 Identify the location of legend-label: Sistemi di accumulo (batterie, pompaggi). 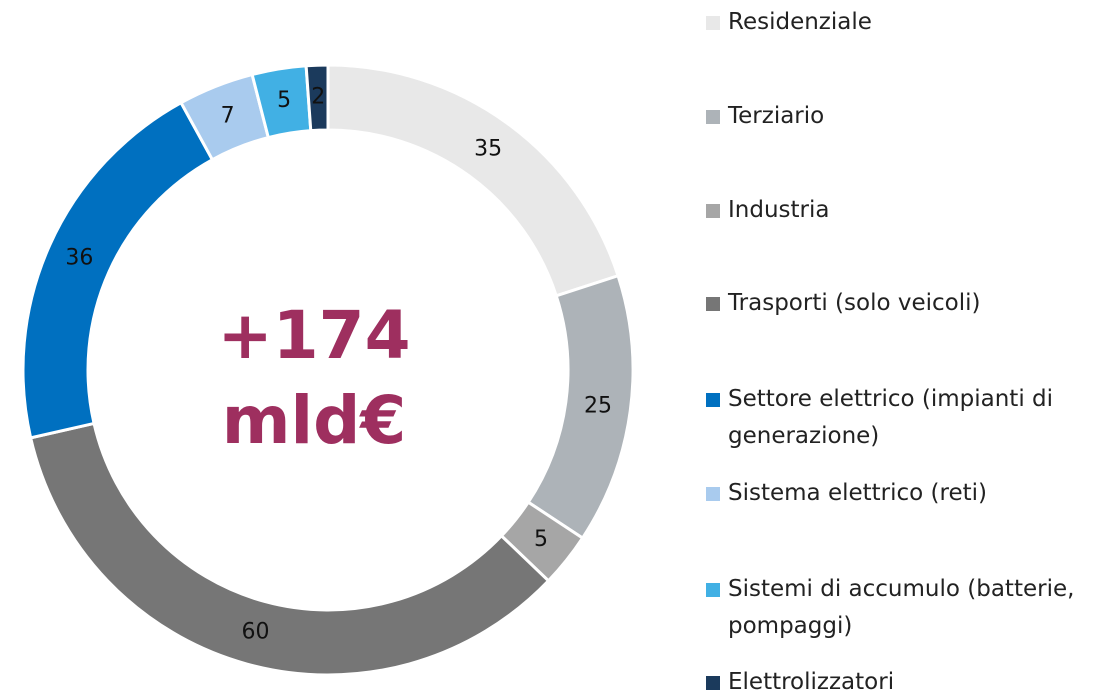
(901, 607).